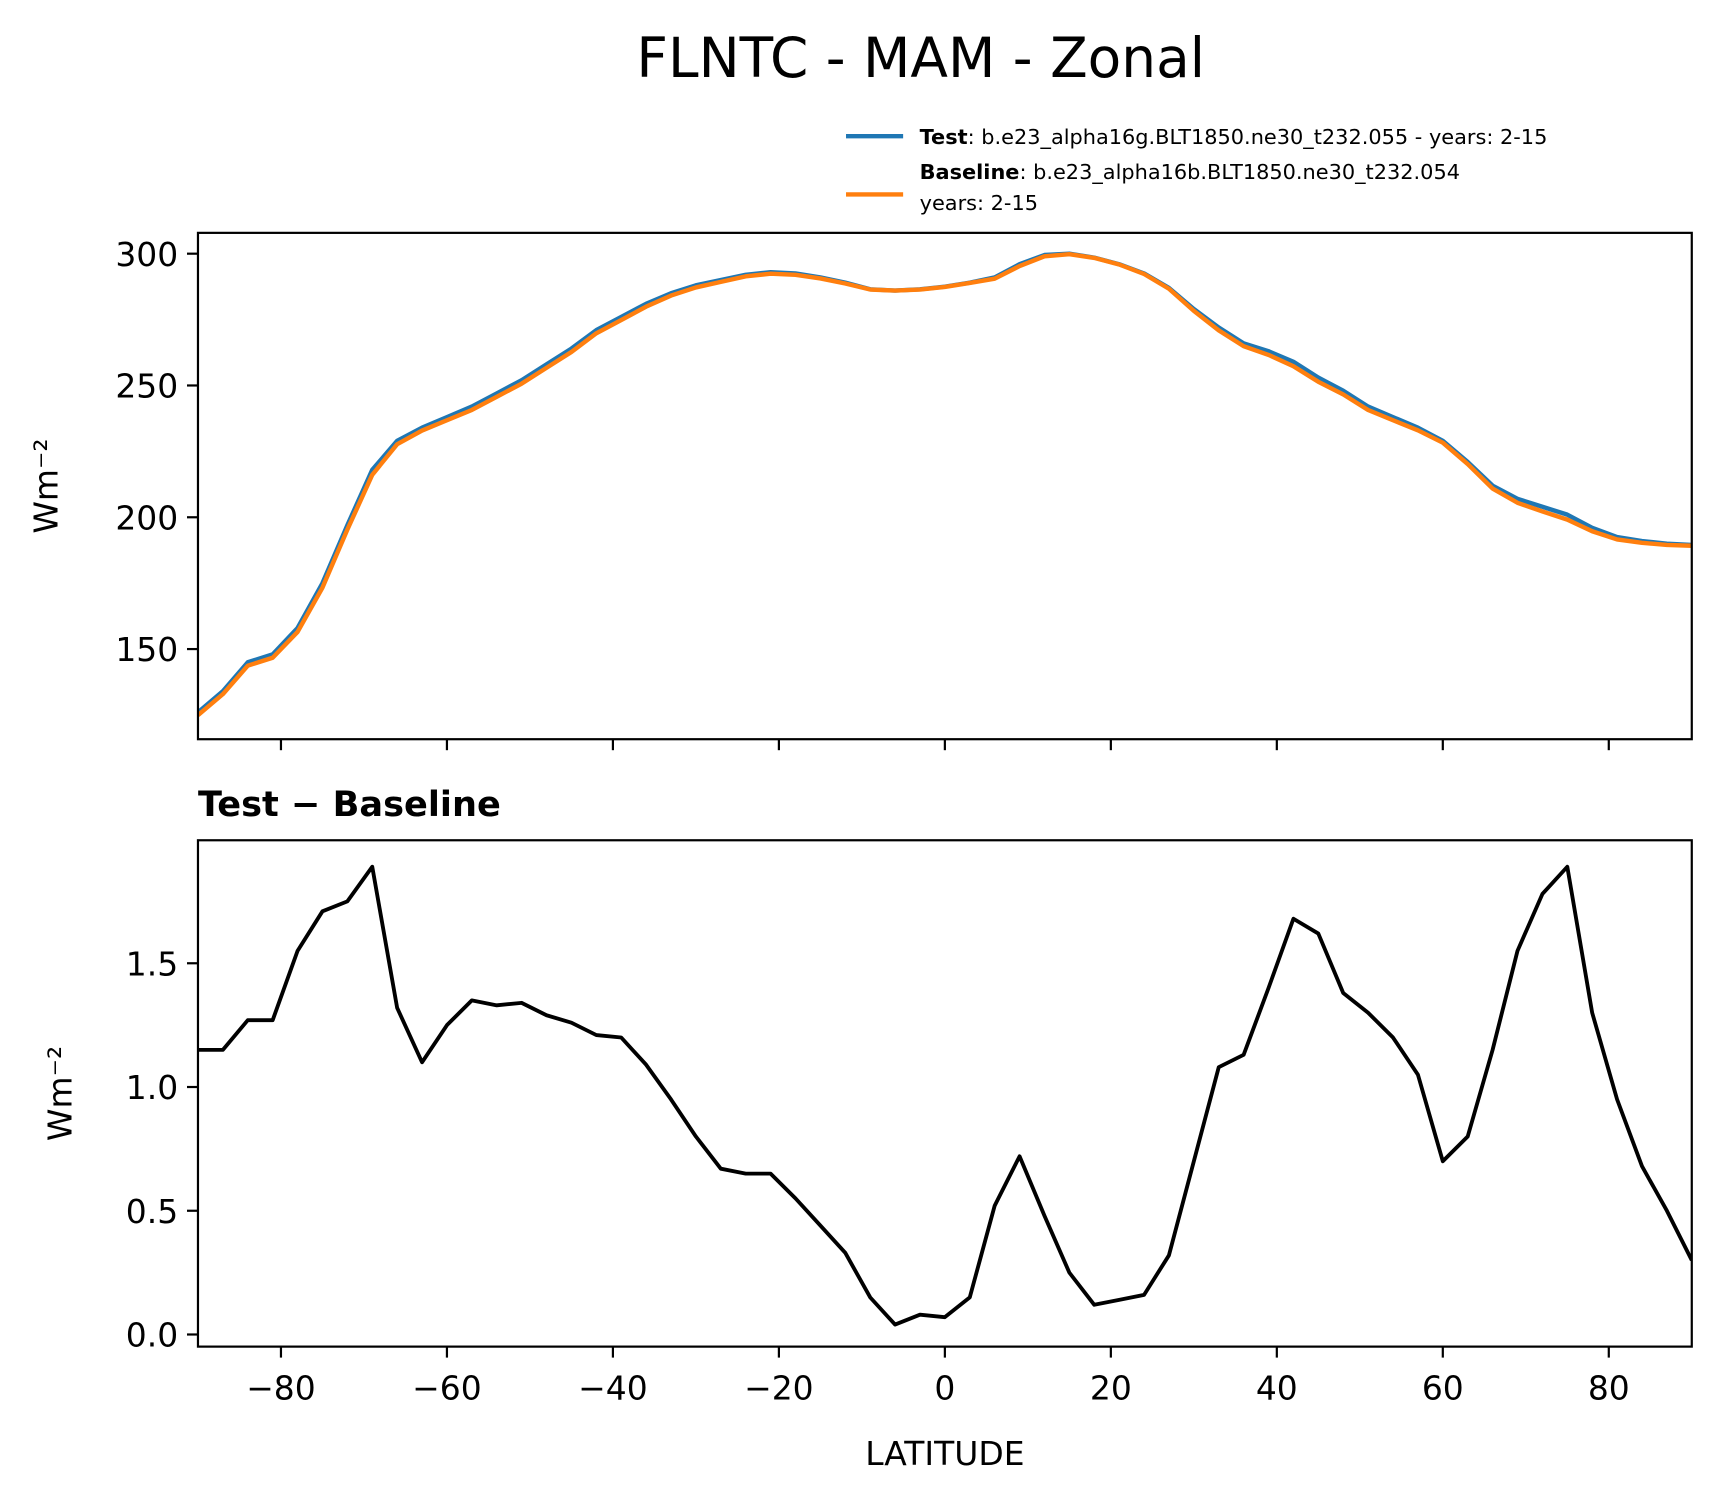 Image resolution: width=1714 pixels, height=1496 pixels. Describe the element at coordinates (1609, 1387) in the screenshot. I see `x-tick-label: 80` at that location.